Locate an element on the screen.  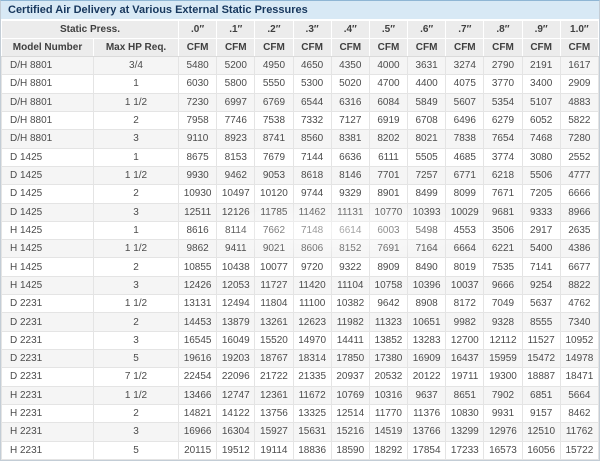
cfm-cell: 13283 is located at coordinates (427, 340).